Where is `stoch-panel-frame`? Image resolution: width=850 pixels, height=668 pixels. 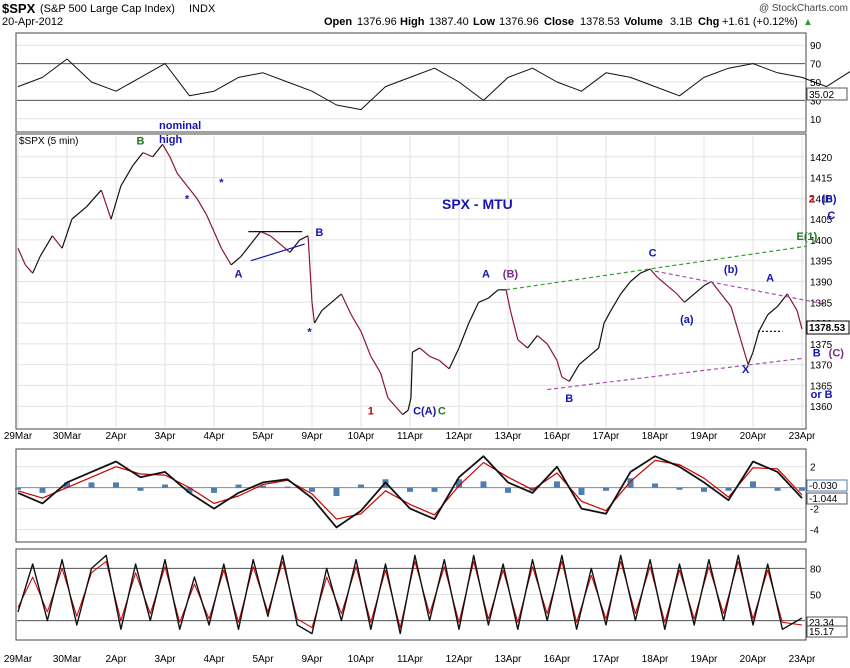 stoch-panel-frame is located at coordinates (411, 594).